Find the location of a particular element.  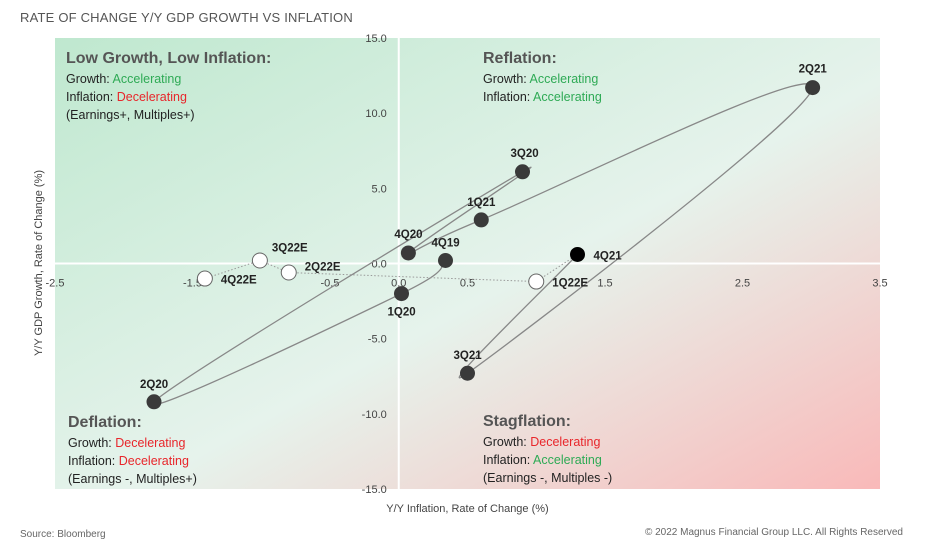

quadrant-note: (Earnings -, Multiples+) is located at coordinates (132, 479).